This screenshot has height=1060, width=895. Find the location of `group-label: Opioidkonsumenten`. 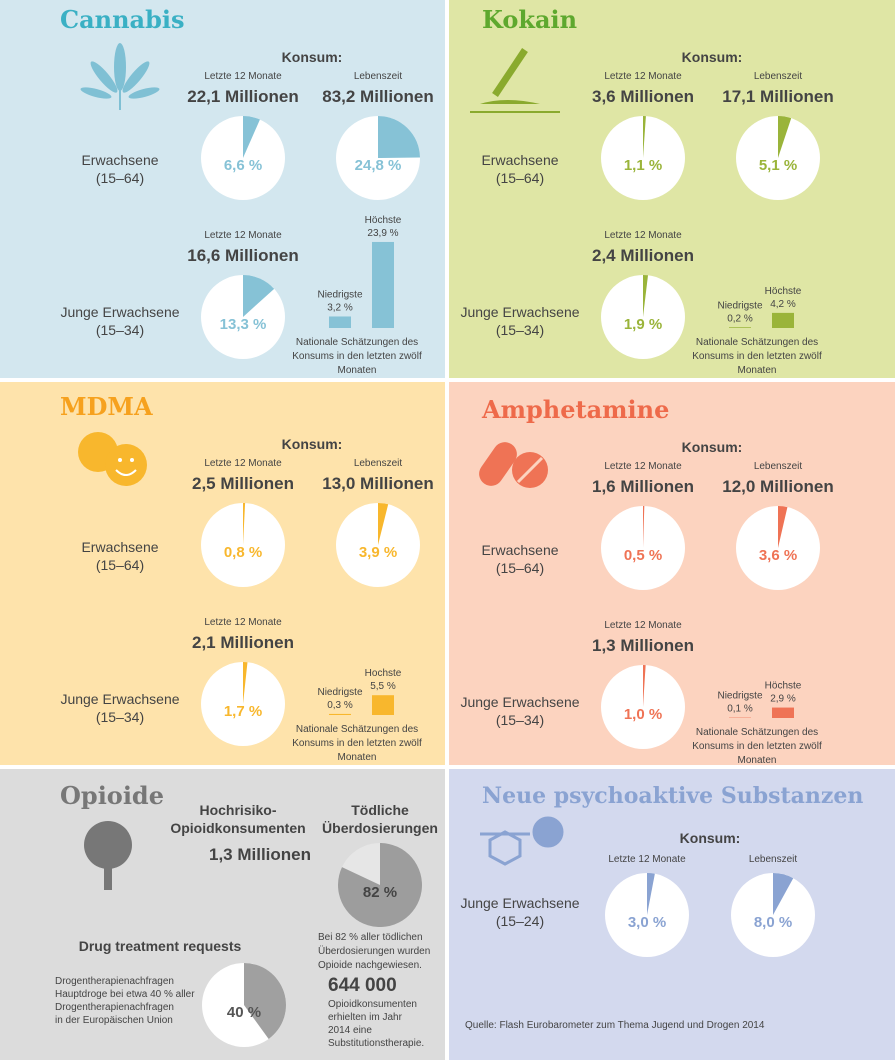

group-label: Opioidkonsumenten is located at coordinates (237, 828).